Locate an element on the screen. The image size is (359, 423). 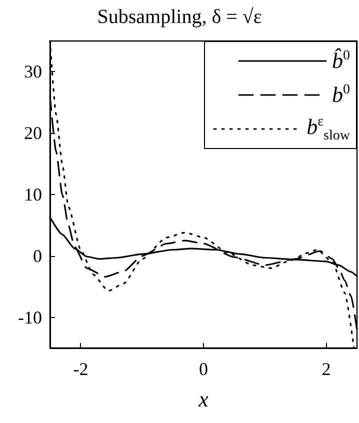
legend-label: b$^{0}$ is located at coordinates (341, 95).